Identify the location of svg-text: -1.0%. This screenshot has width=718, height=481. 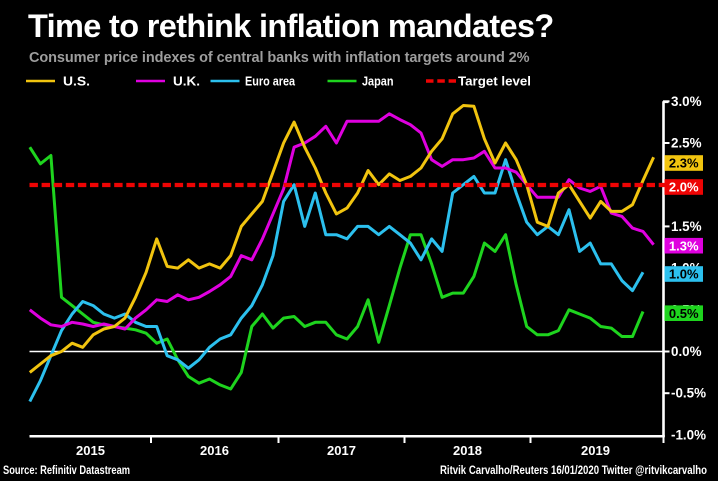
(688, 434).